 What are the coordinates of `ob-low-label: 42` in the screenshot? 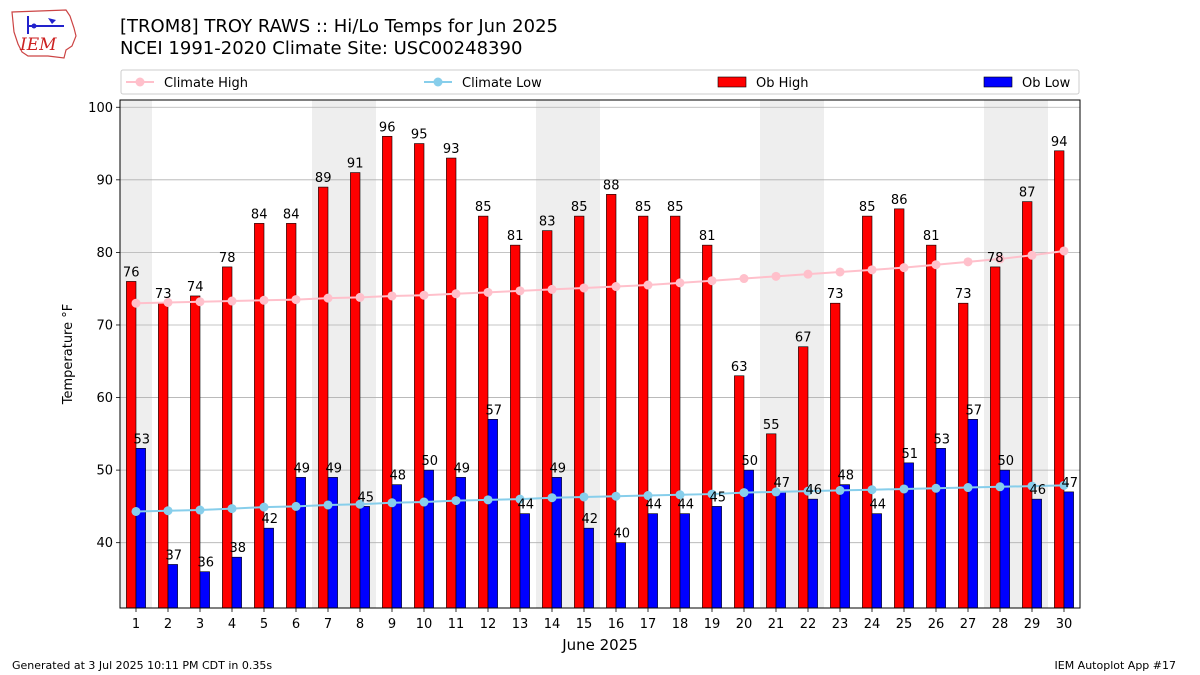 It's located at (270, 519).